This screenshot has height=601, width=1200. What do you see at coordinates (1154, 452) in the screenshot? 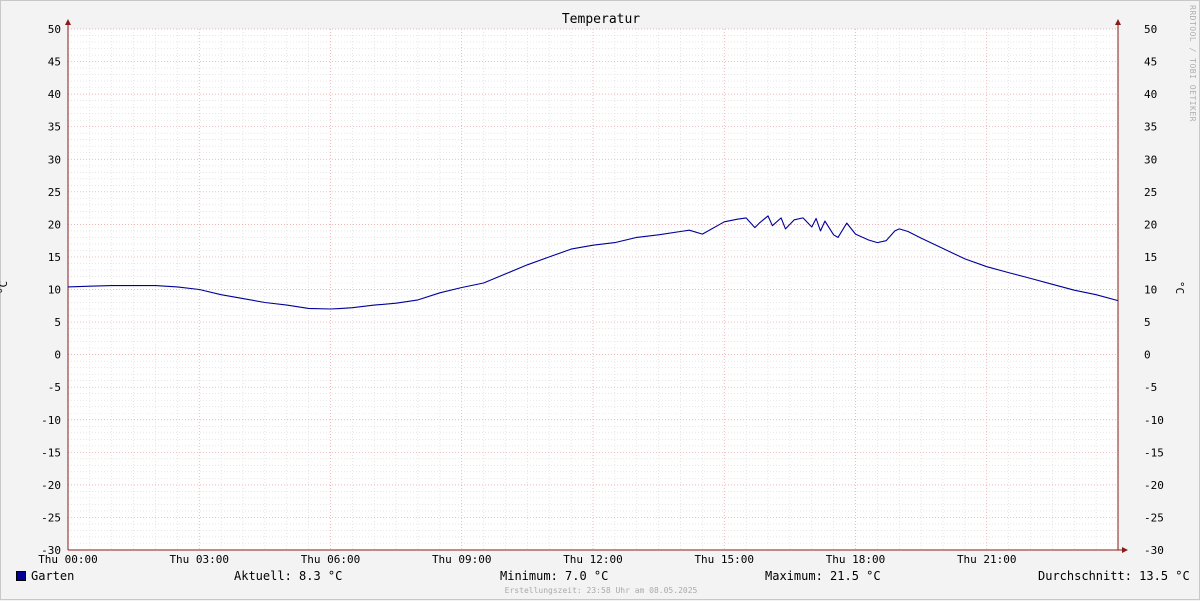
I see `y-tick-label-right: -15` at bounding box center [1154, 452].